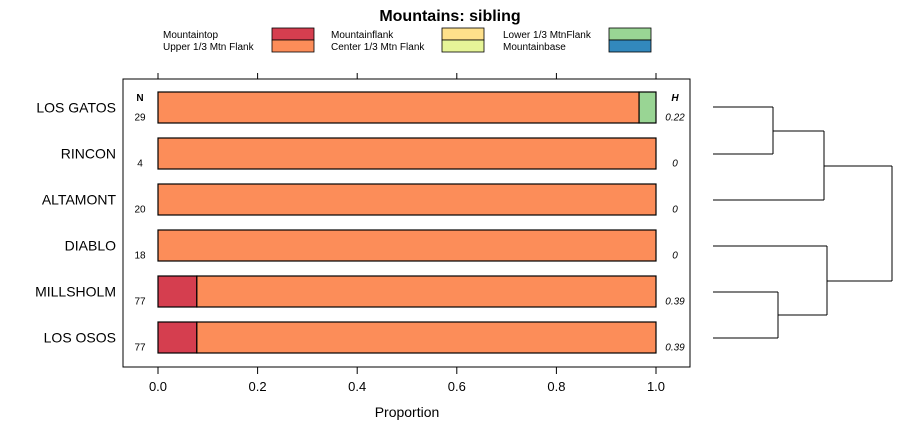  I want to click on legend-swatch-mountainflank, so click(463, 34).